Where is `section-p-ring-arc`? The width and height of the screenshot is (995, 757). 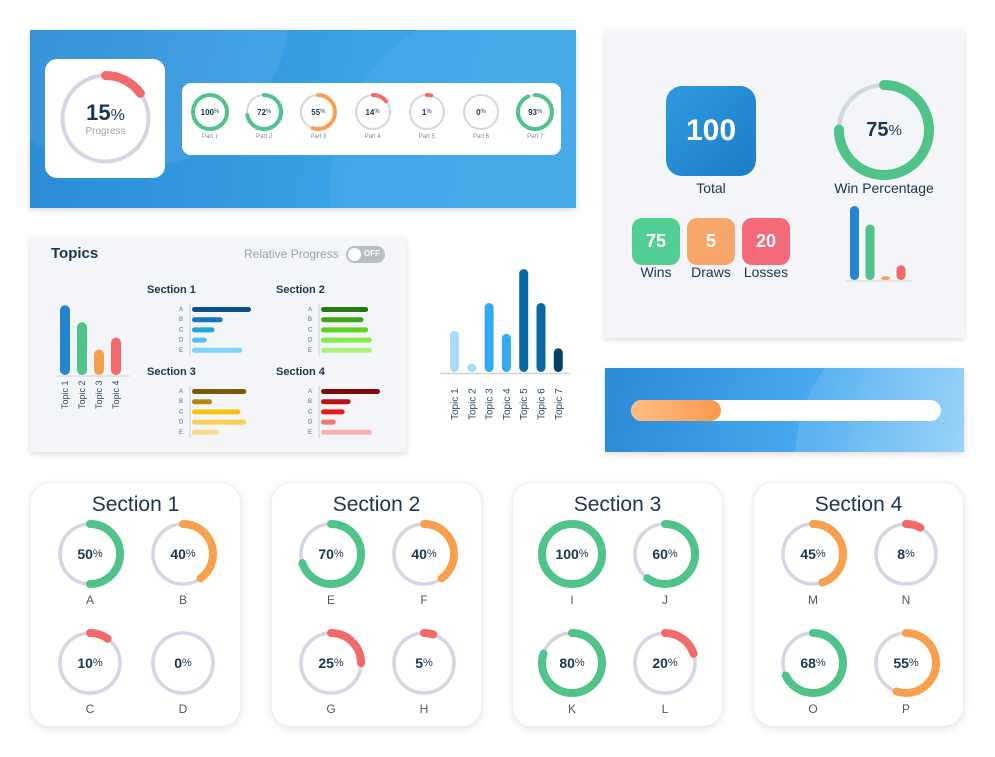
section-p-ring-arc is located at coordinates (906, 663).